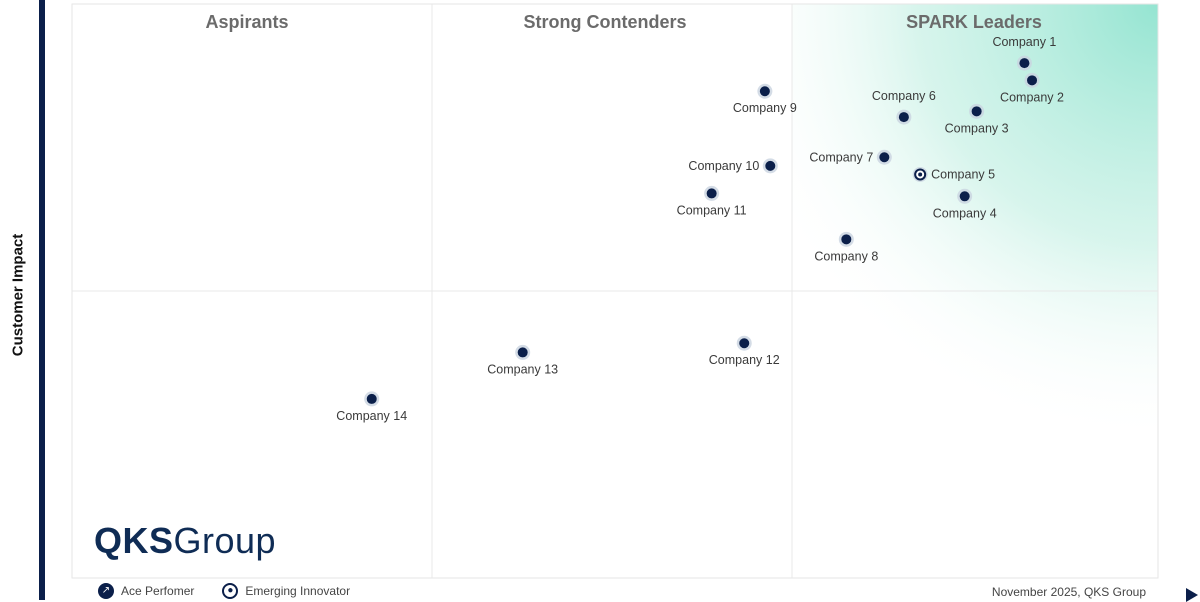 The image size is (1200, 602). What do you see at coordinates (904, 107) in the screenshot?
I see `point-company-6: Company 6` at bounding box center [904, 107].